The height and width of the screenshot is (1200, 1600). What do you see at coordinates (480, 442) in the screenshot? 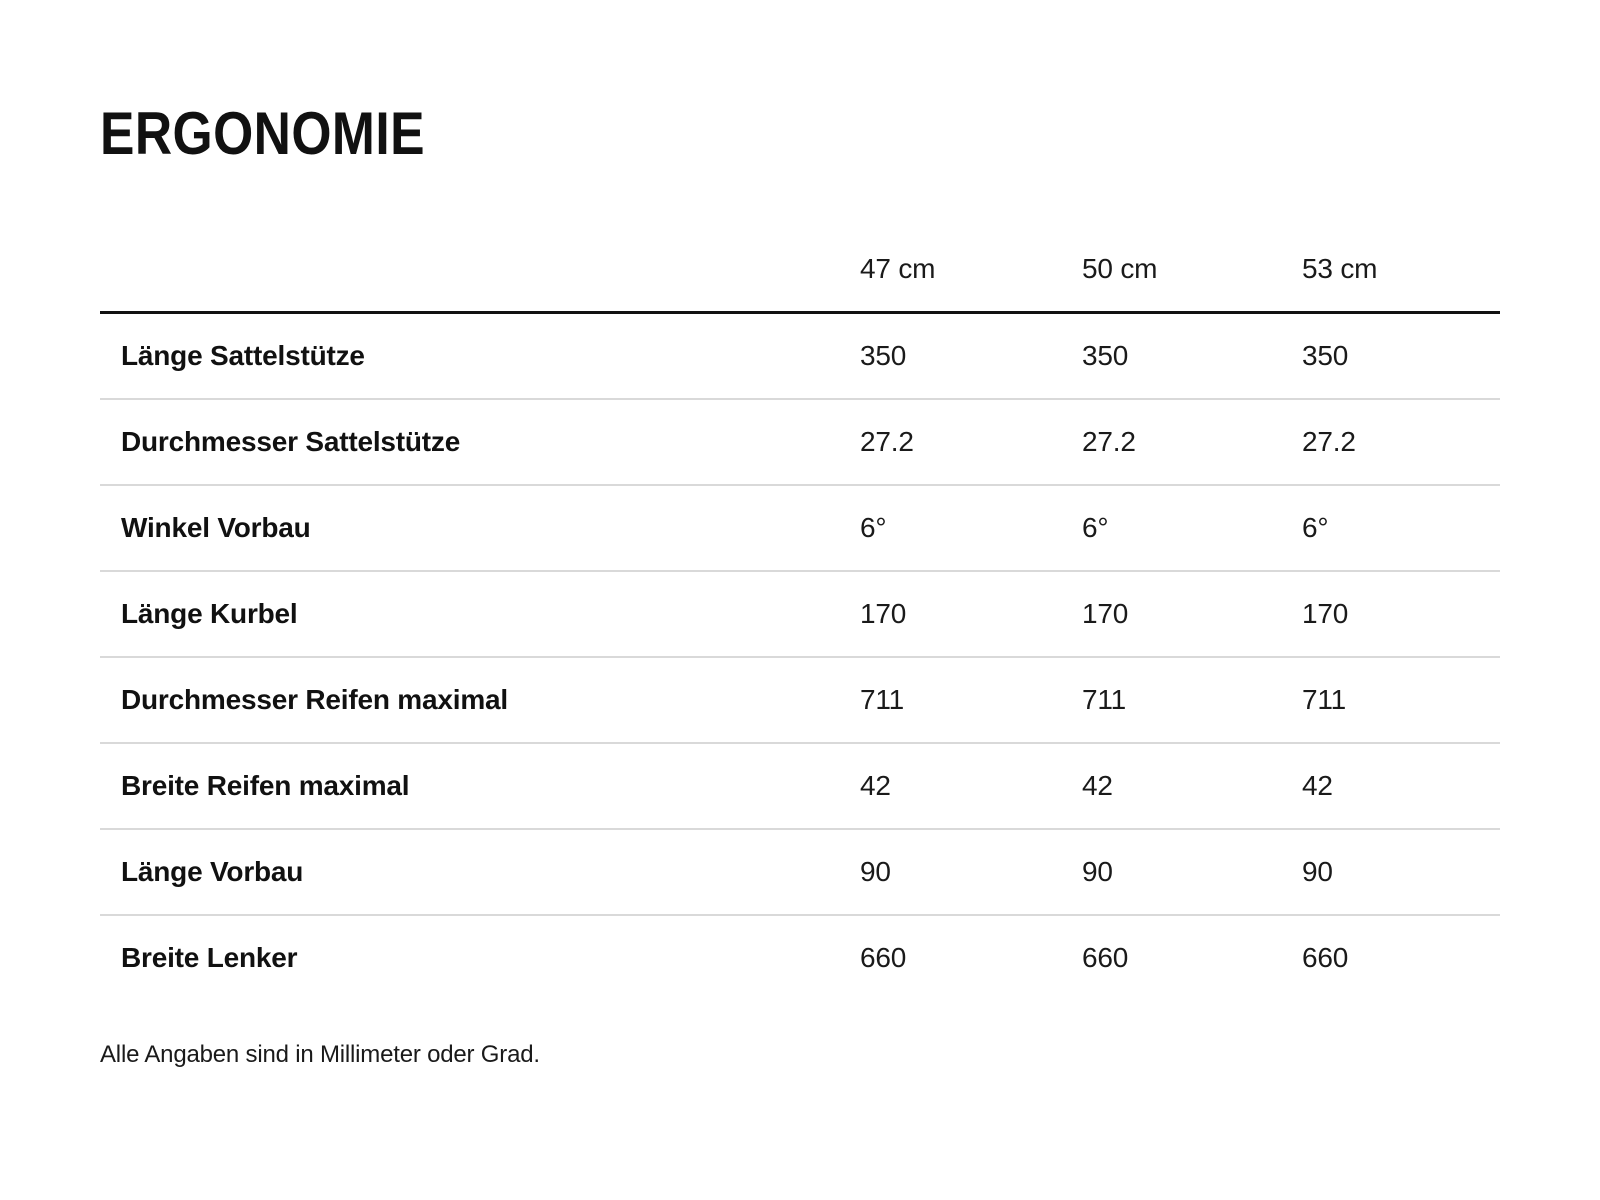
I see `row-label: Durchmesser Sattelstütze` at bounding box center [480, 442].